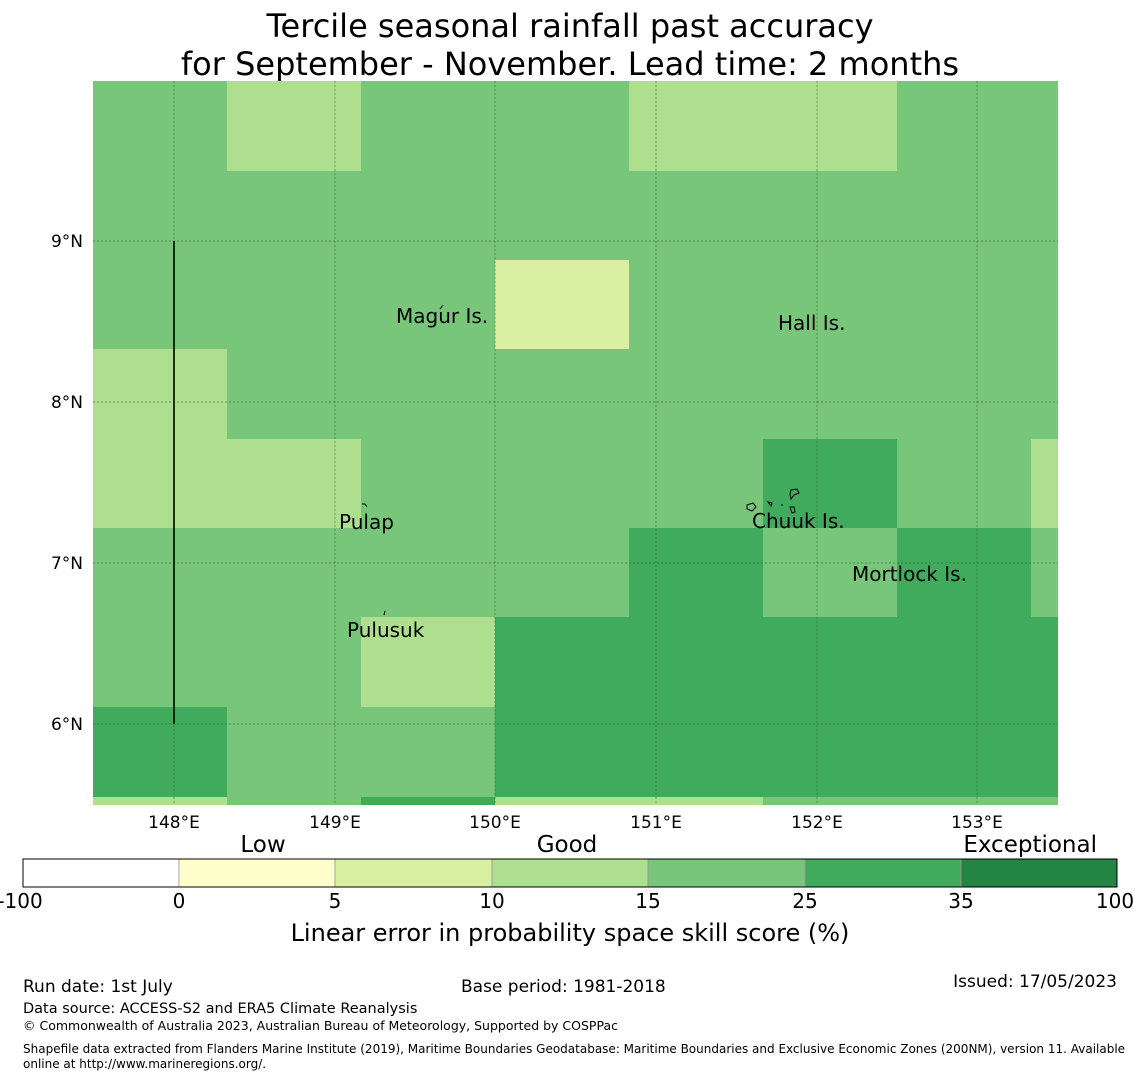 The height and width of the screenshot is (1080, 1140). What do you see at coordinates (1030, 845) in the screenshot?
I see `legend-category-exceptional: Exceptional` at bounding box center [1030, 845].